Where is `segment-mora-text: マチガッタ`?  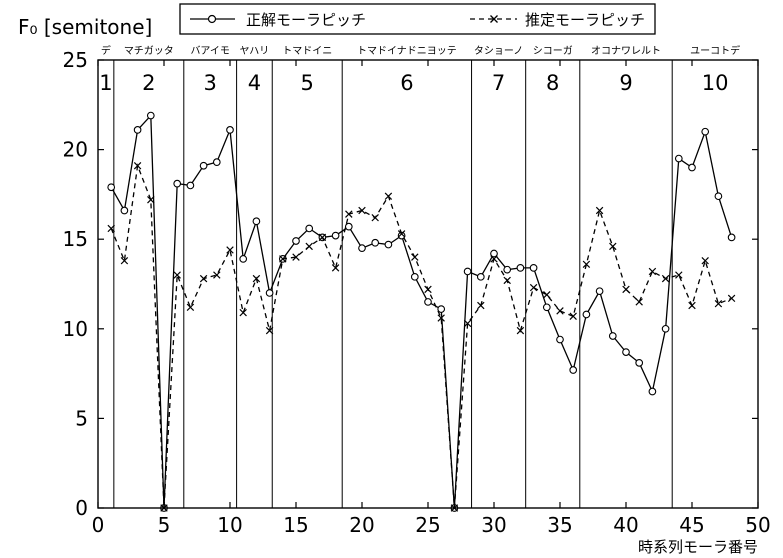
segment-mora-text: マチガッタ is located at coordinates (149, 51).